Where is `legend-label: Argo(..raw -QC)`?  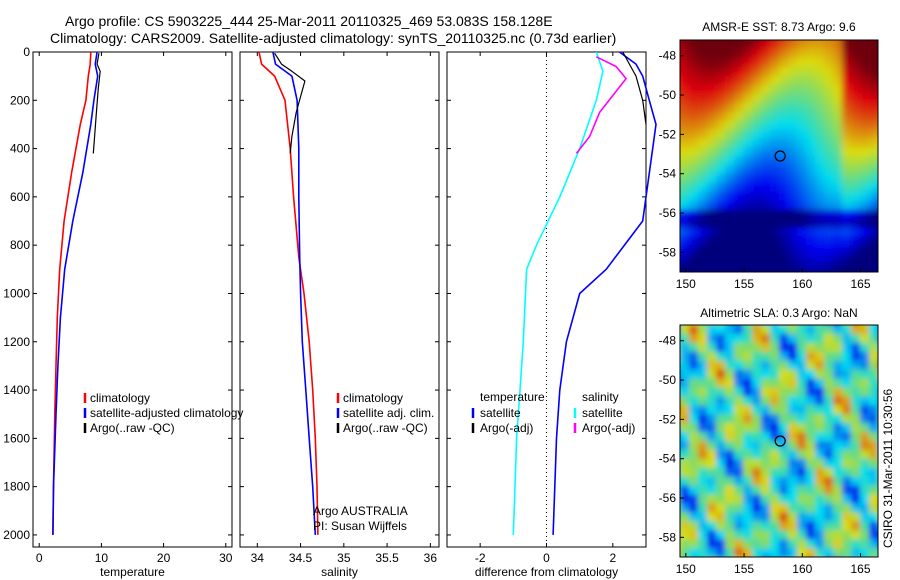 legend-label: Argo(..raw -QC) is located at coordinates (385, 428).